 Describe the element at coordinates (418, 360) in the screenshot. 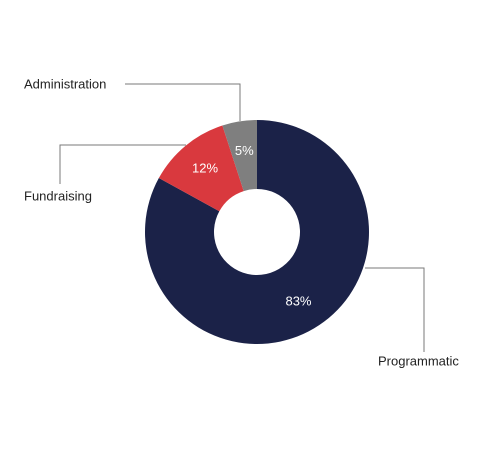

I see `category-label-programmatic: Programmatic` at that location.